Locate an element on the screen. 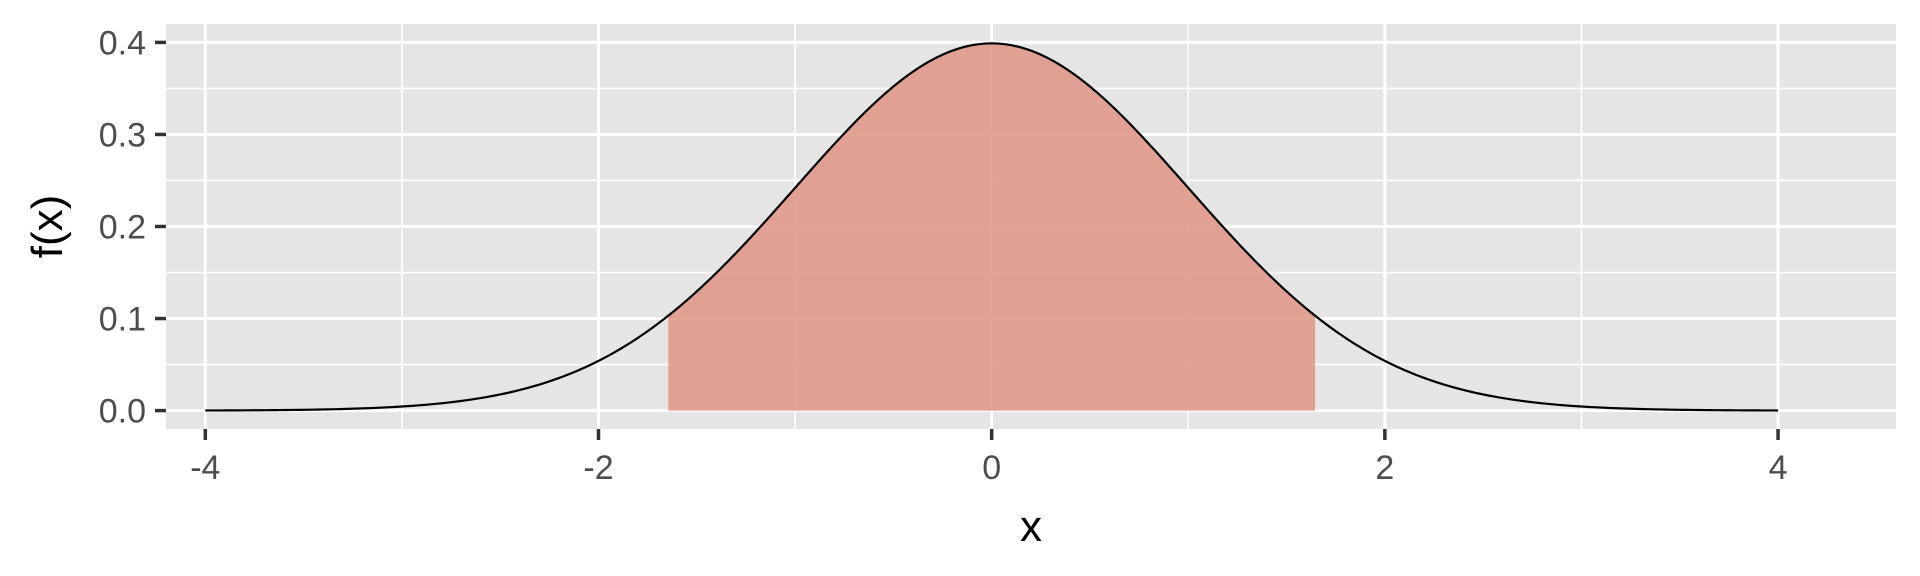  x-tick-label: 2 is located at coordinates (1384, 468).